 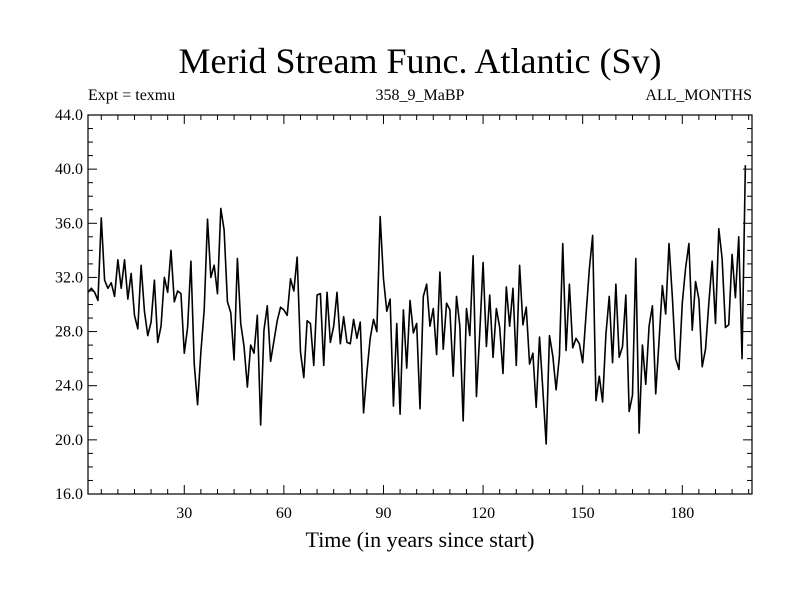 What do you see at coordinates (69, 169) in the screenshot?
I see `y-tick-label: 40.0` at bounding box center [69, 169].